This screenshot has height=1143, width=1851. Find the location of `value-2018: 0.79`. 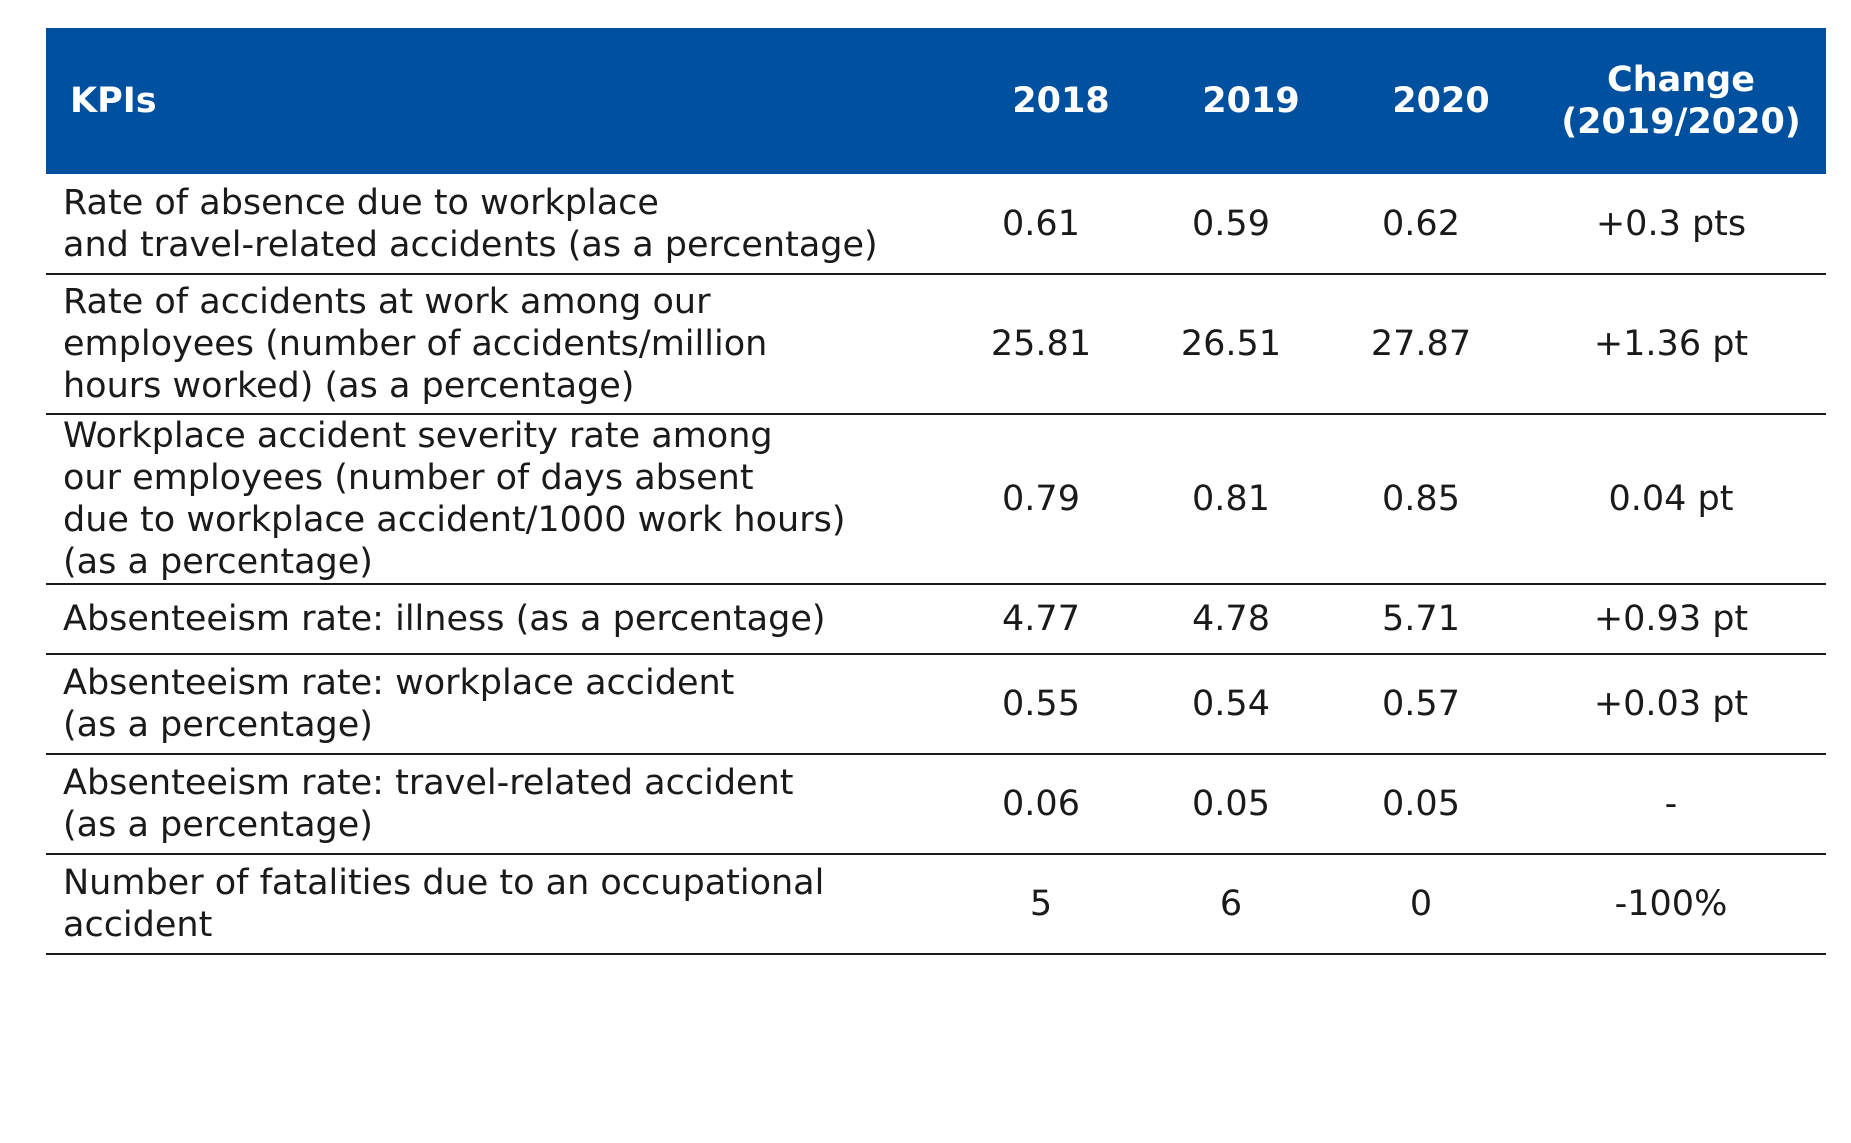

value-2018: 0.79 is located at coordinates (1061, 499).